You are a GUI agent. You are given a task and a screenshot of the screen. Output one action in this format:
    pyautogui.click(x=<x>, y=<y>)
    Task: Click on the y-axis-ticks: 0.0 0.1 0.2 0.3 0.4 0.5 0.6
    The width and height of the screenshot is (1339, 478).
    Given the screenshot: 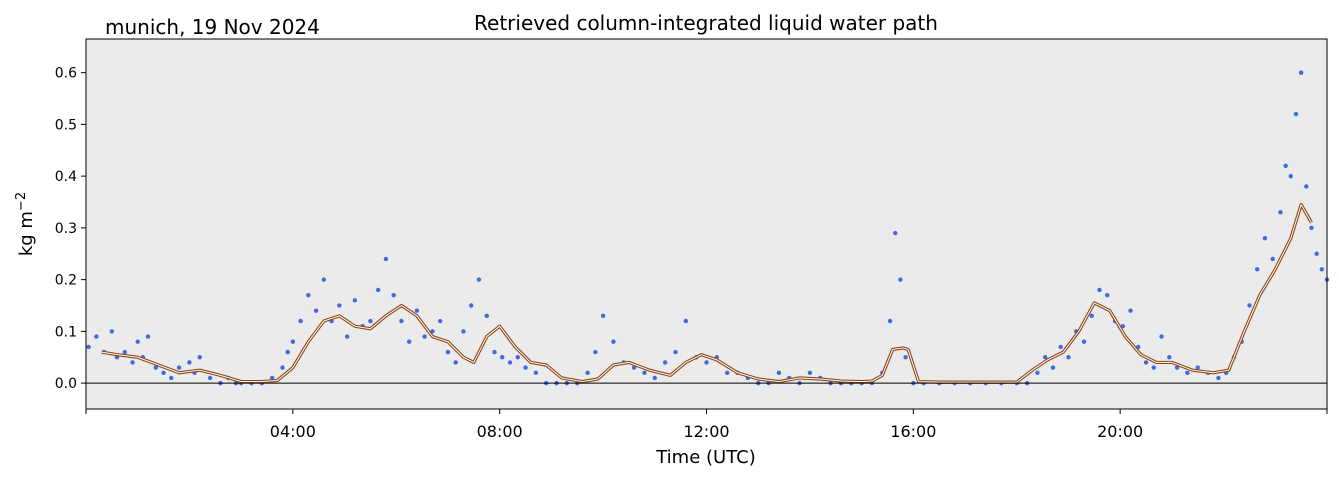 What is the action you would take?
    pyautogui.click(x=70, y=229)
    